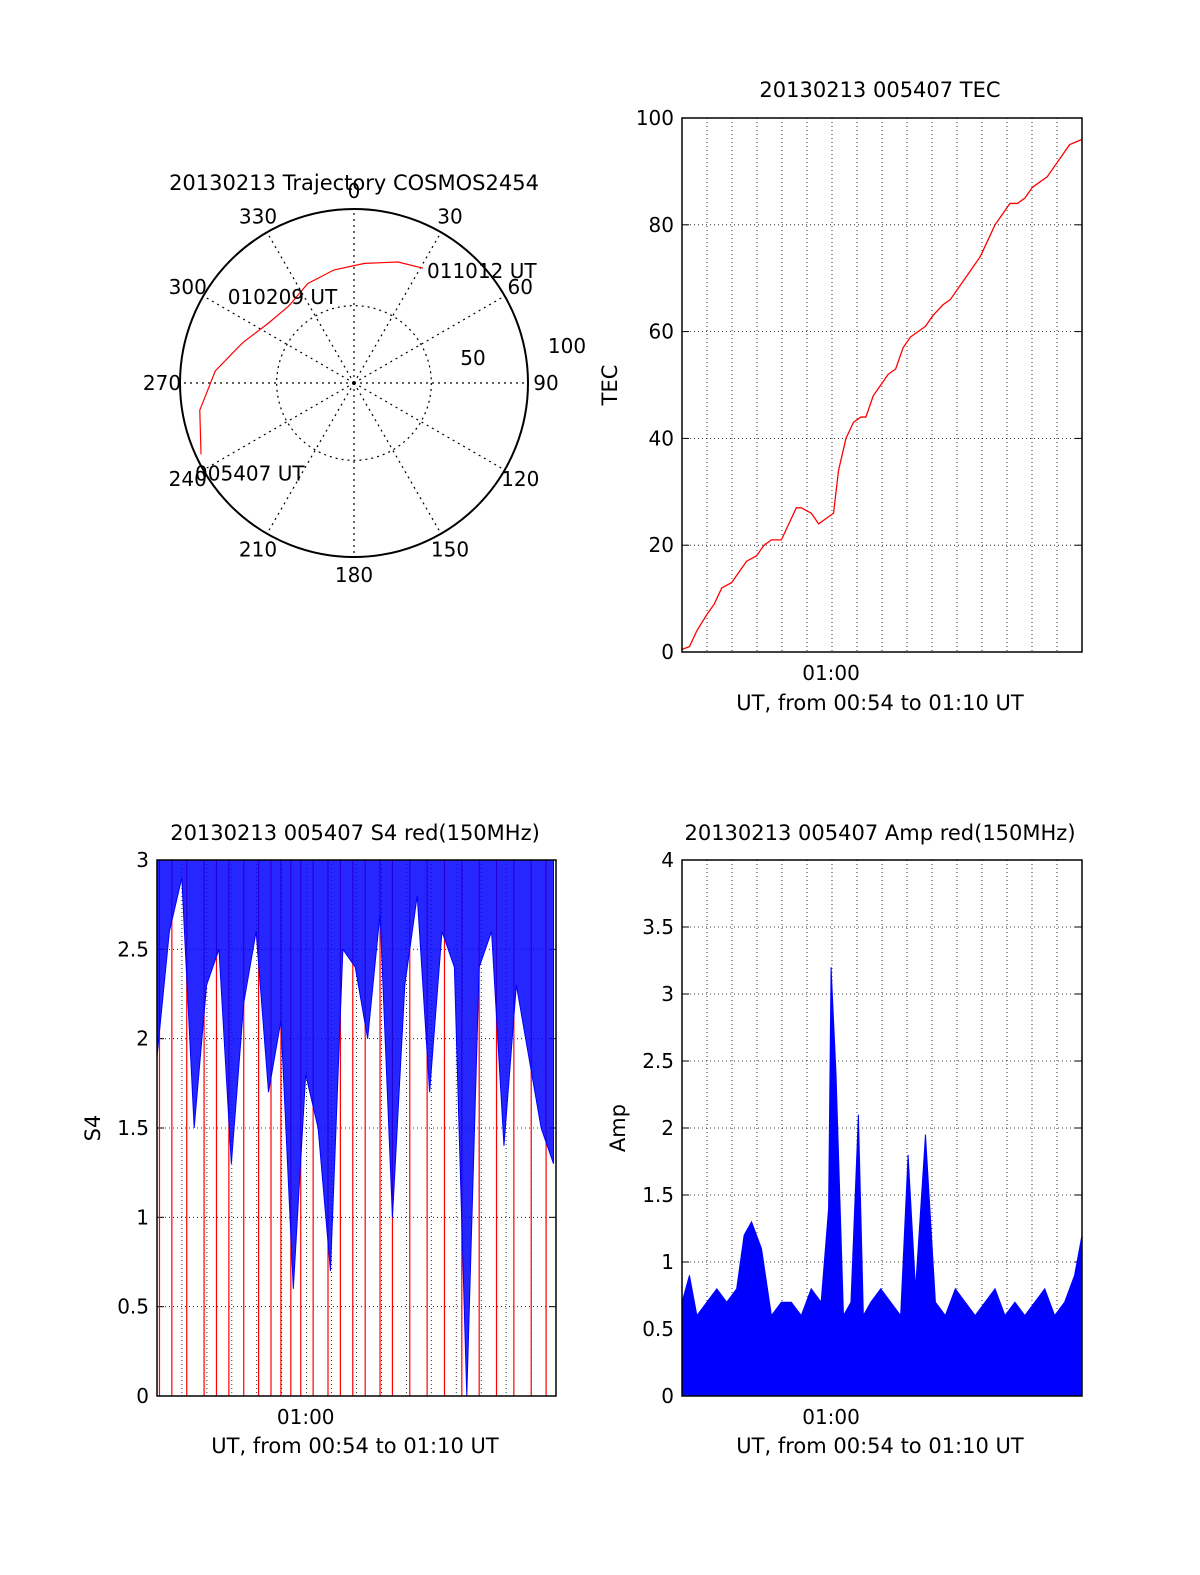  What do you see at coordinates (618, 1128) in the screenshot?
I see `amp-ylabel: Amp` at bounding box center [618, 1128].